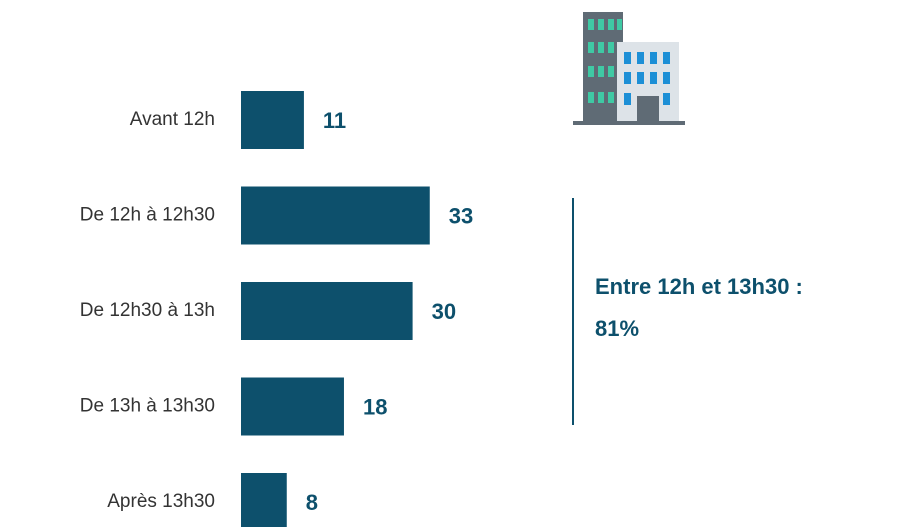 The height and width of the screenshot is (527, 899). Describe the element at coordinates (172, 119) in the screenshot. I see `category-label: Avant 12h` at that location.